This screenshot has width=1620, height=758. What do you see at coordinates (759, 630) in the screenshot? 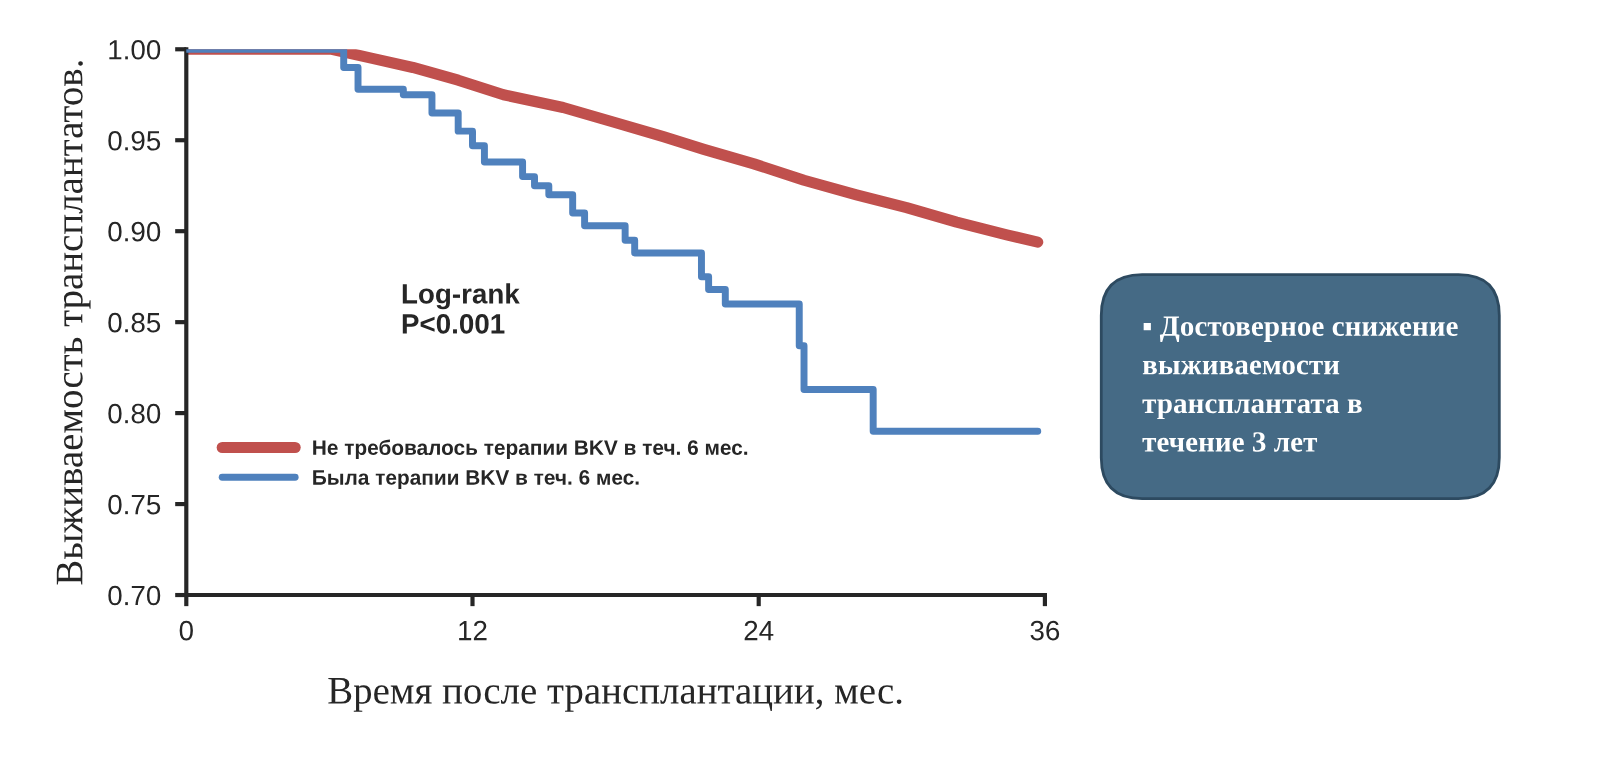
I see `x-tick-label: 24` at bounding box center [759, 630].